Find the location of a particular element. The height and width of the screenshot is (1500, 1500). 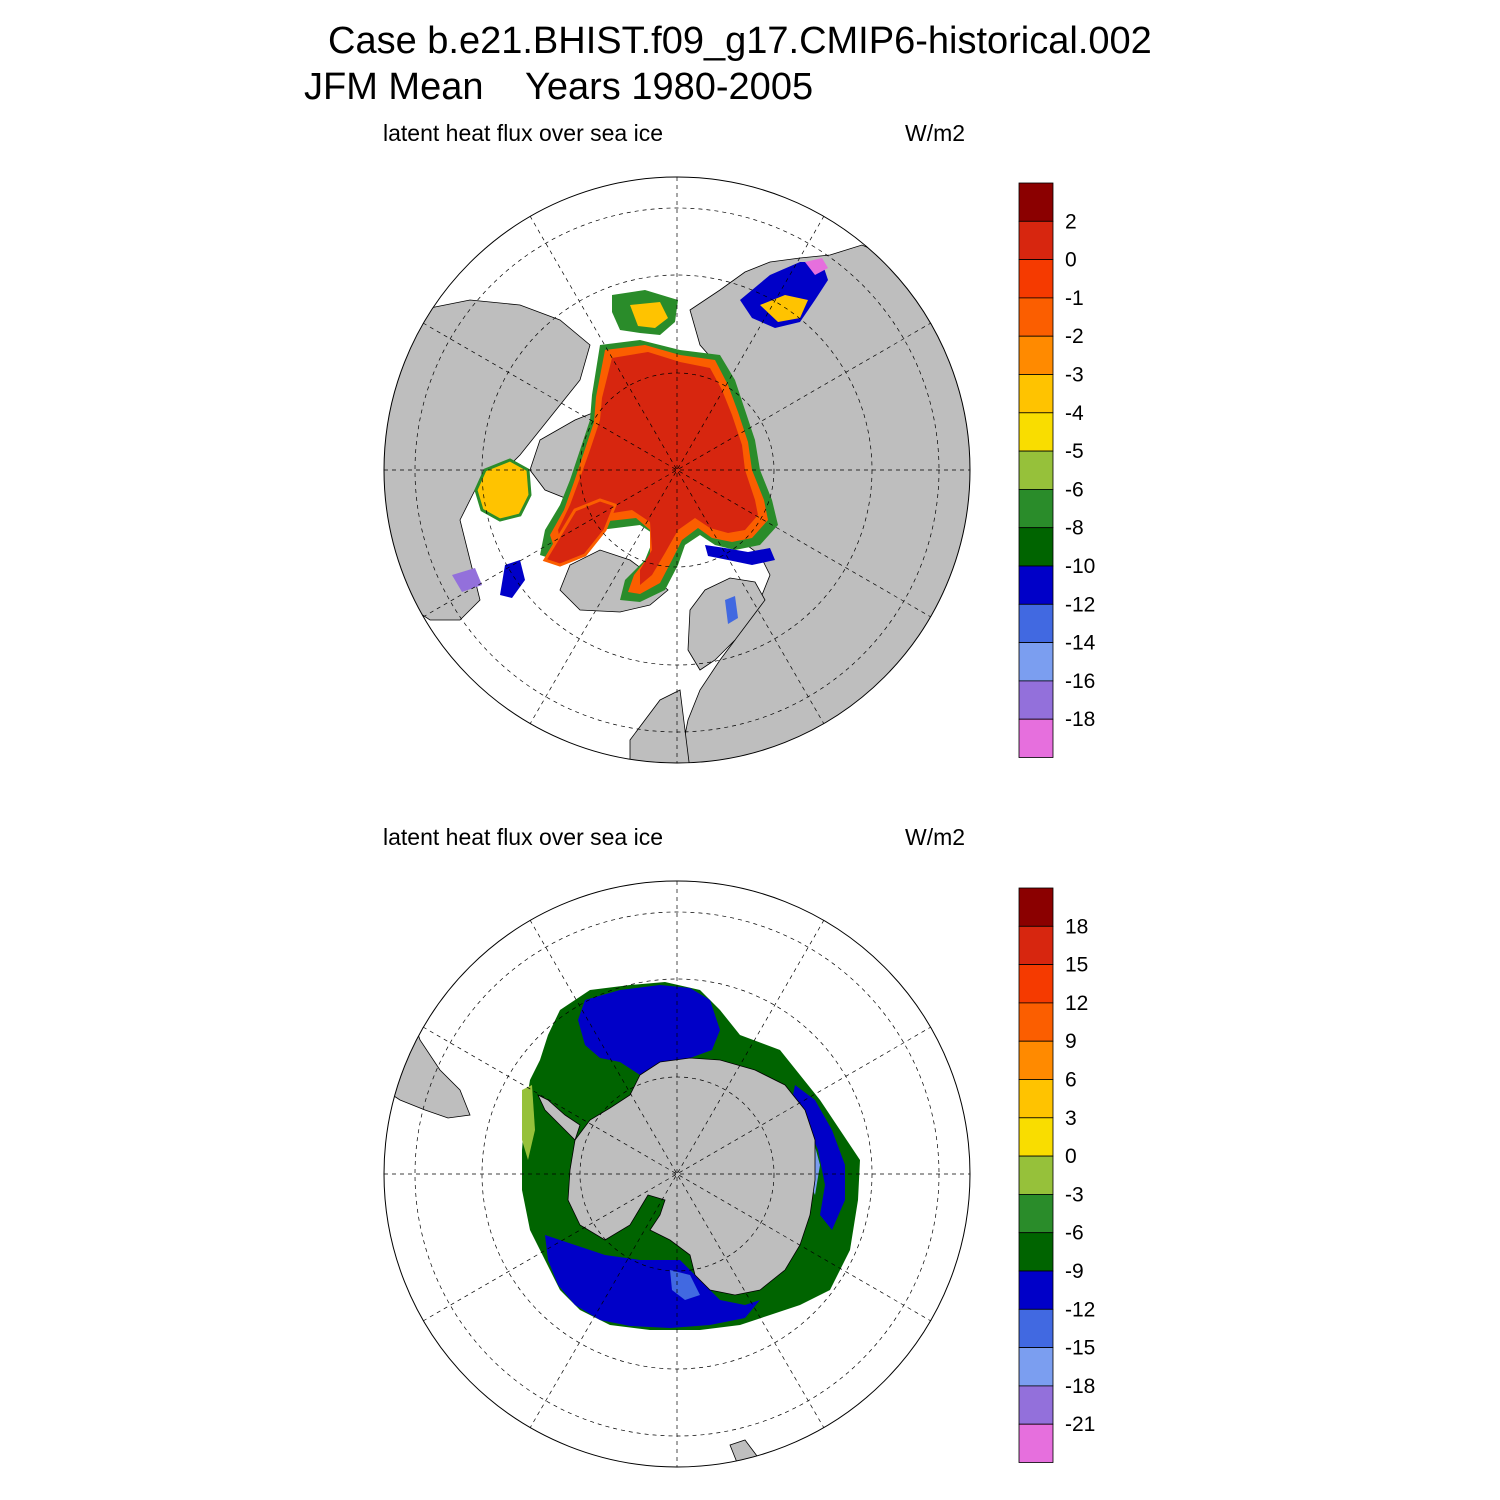

colorbar-tick-label: -4 is located at coordinates (1074, 413).